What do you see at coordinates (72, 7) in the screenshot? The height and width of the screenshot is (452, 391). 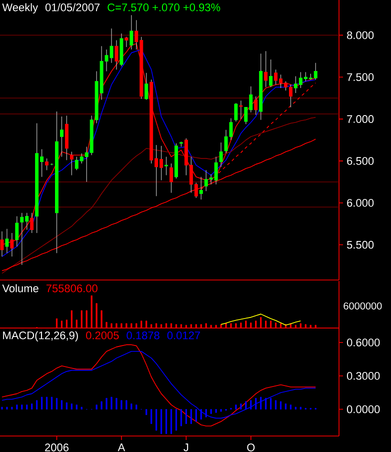 I see `annotation: 01/05/2007` at bounding box center [72, 7].